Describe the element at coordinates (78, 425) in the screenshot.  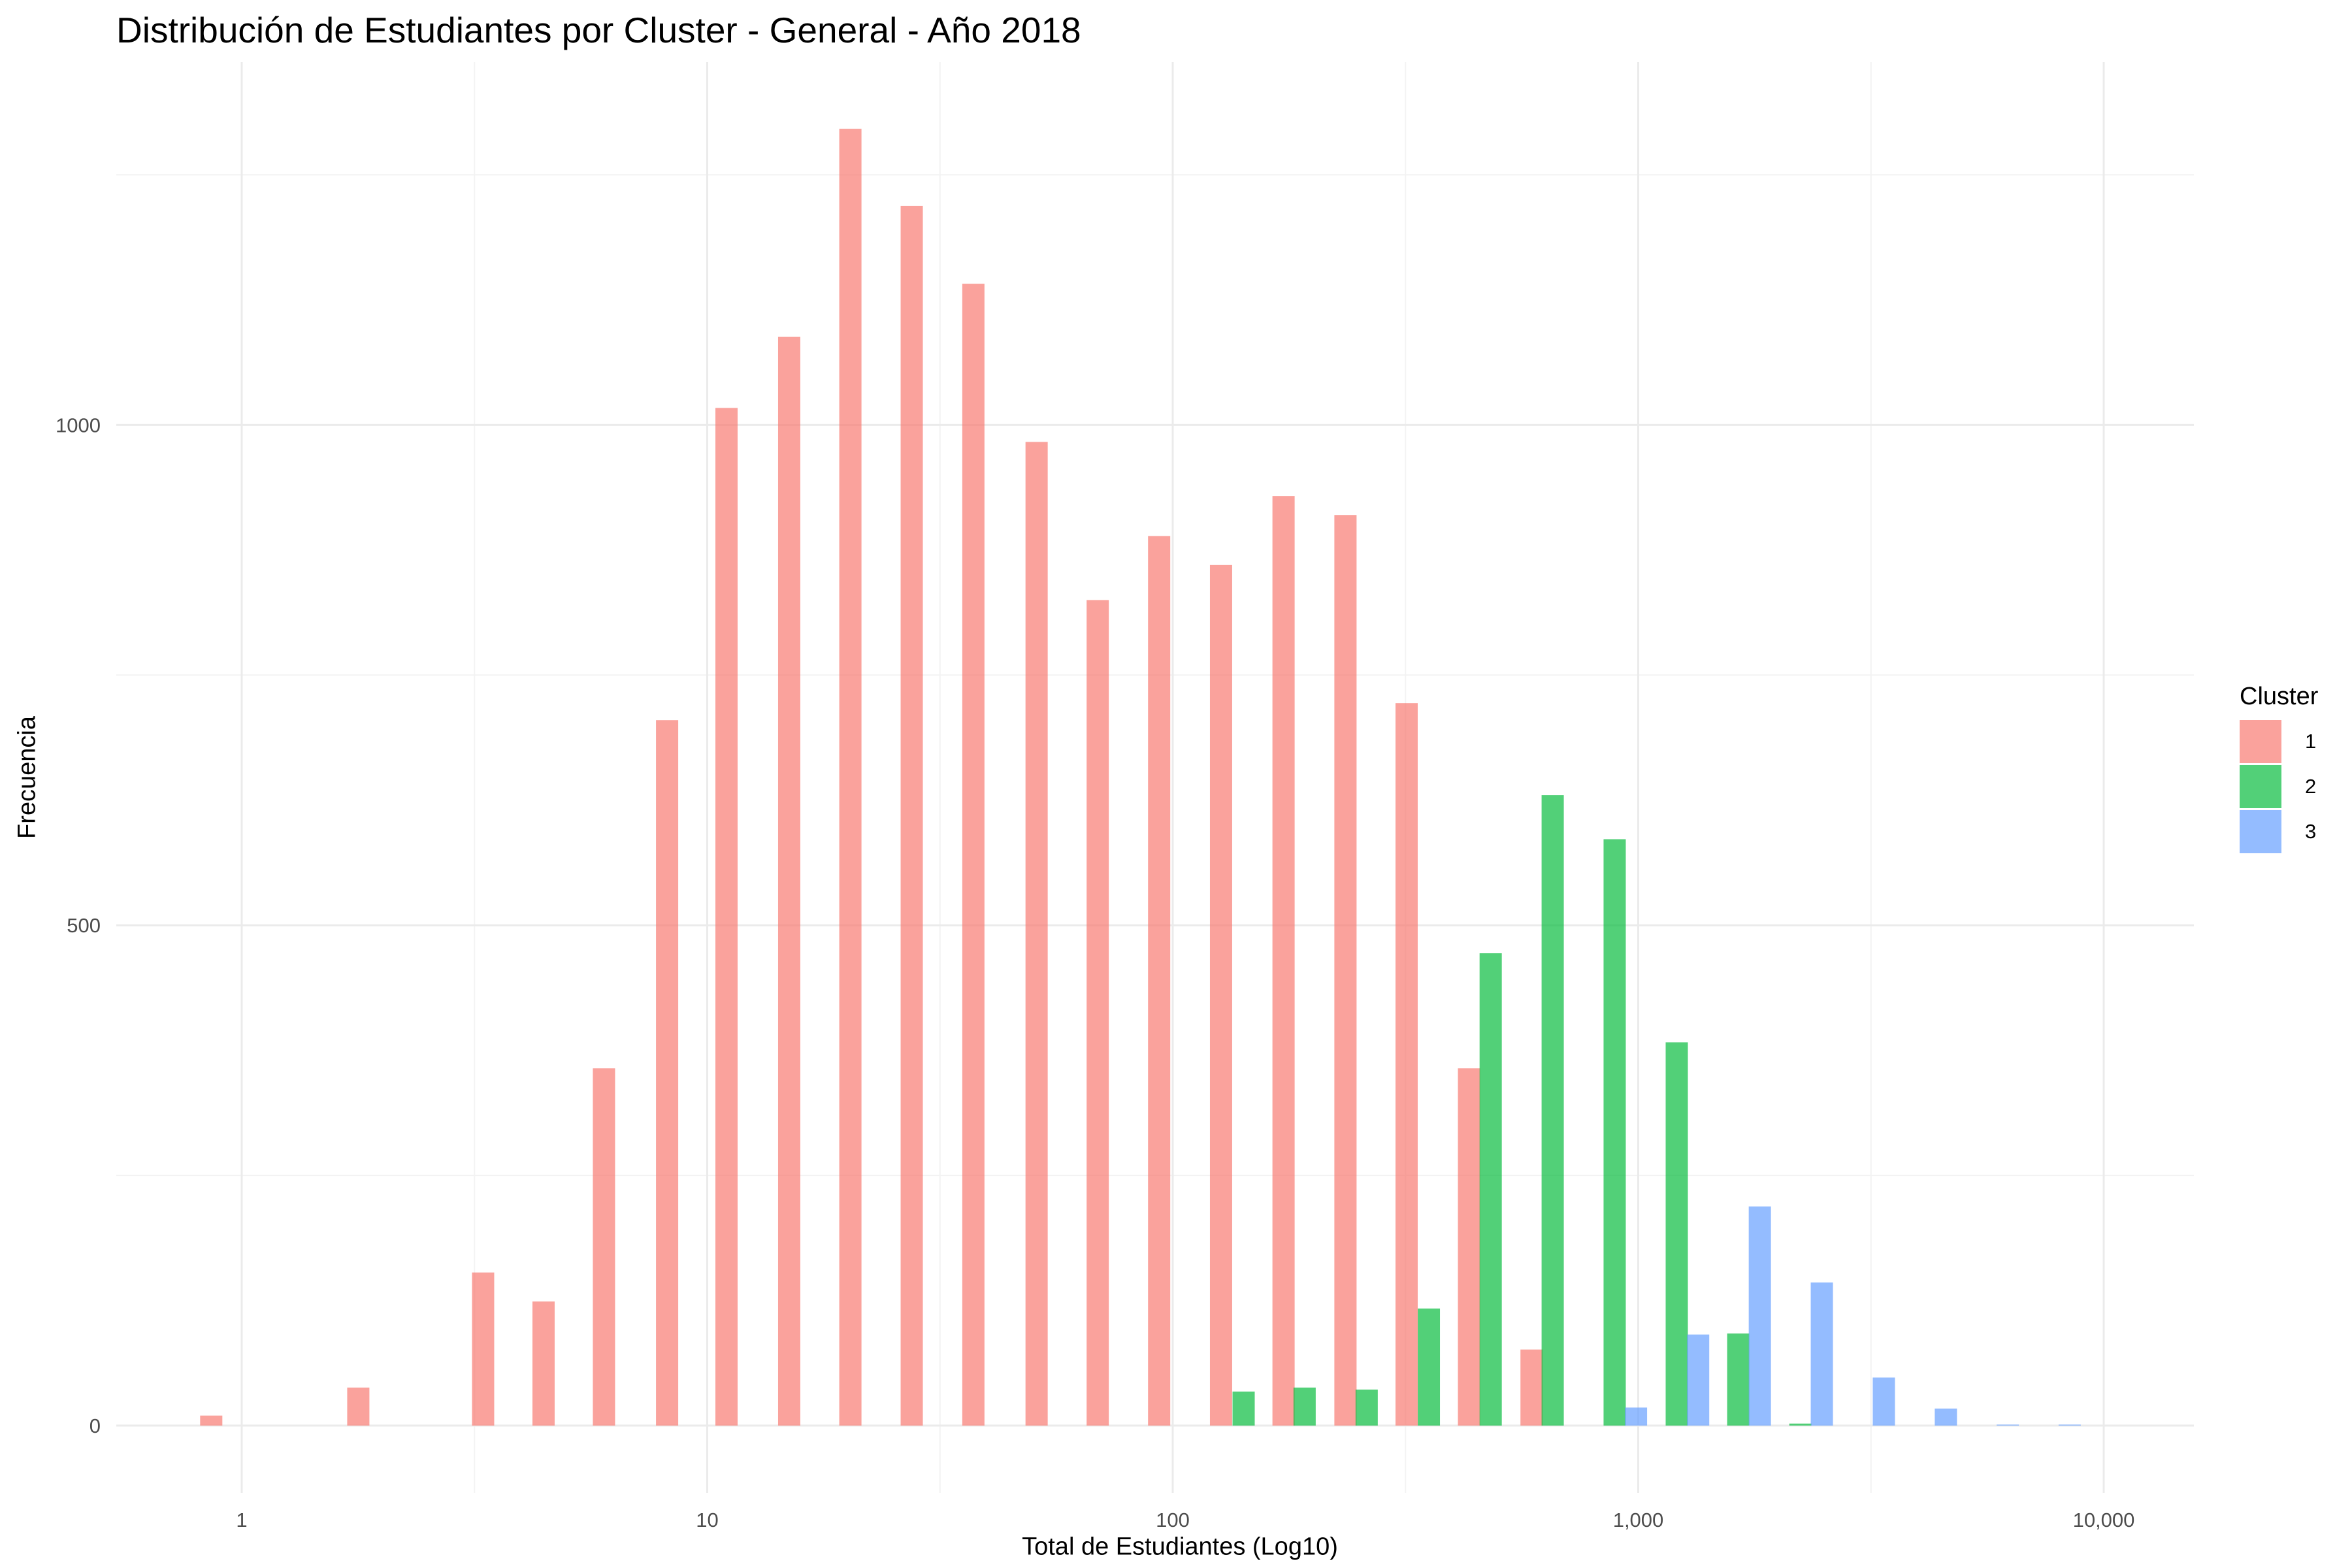
I see `y-tick-label: 1000` at that location.